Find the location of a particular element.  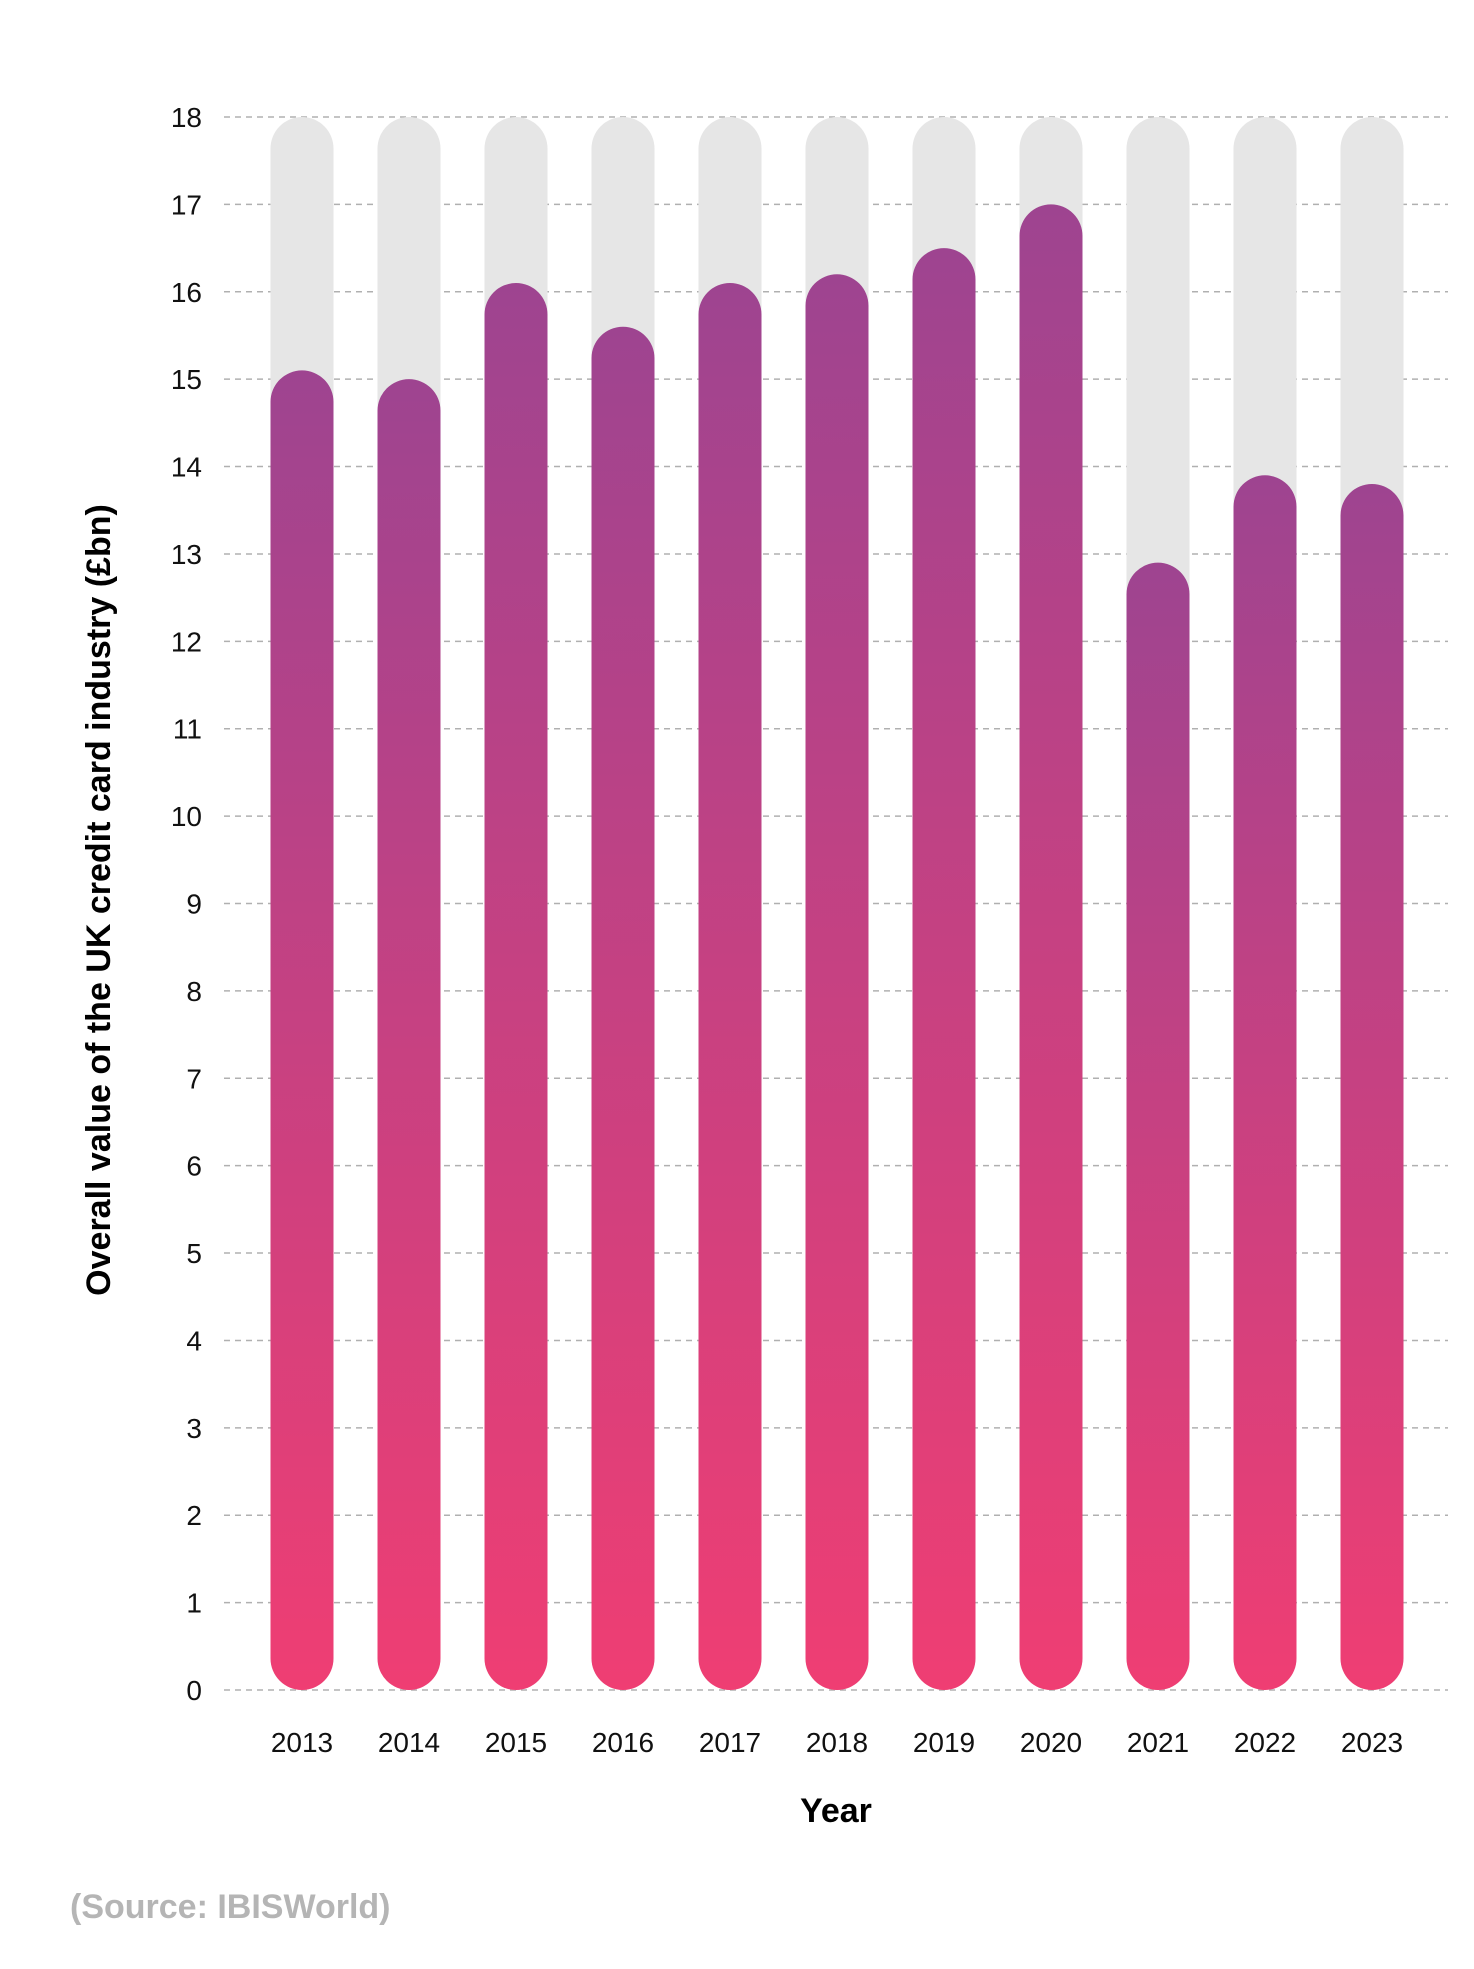

x-axis-title: Year is located at coordinates (836, 1811).